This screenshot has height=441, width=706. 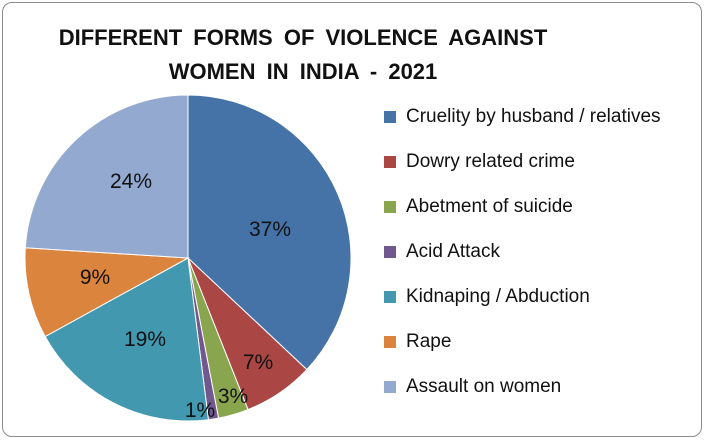 What do you see at coordinates (107, 292) in the screenshot?
I see `pie-slice-rape` at bounding box center [107, 292].